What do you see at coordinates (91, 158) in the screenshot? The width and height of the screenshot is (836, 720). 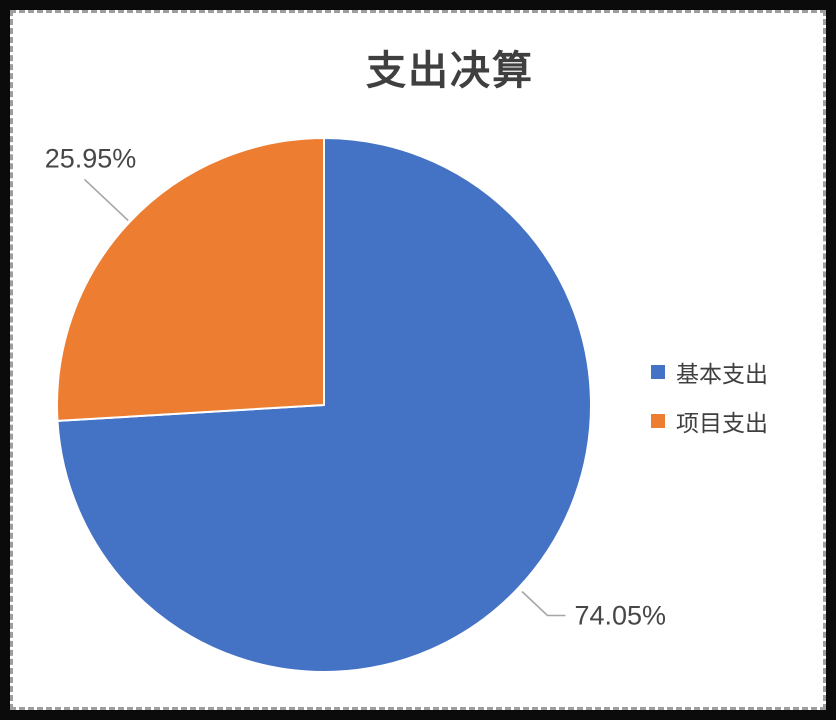 I see `data-label-project-expenditure: 25.95%` at bounding box center [91, 158].